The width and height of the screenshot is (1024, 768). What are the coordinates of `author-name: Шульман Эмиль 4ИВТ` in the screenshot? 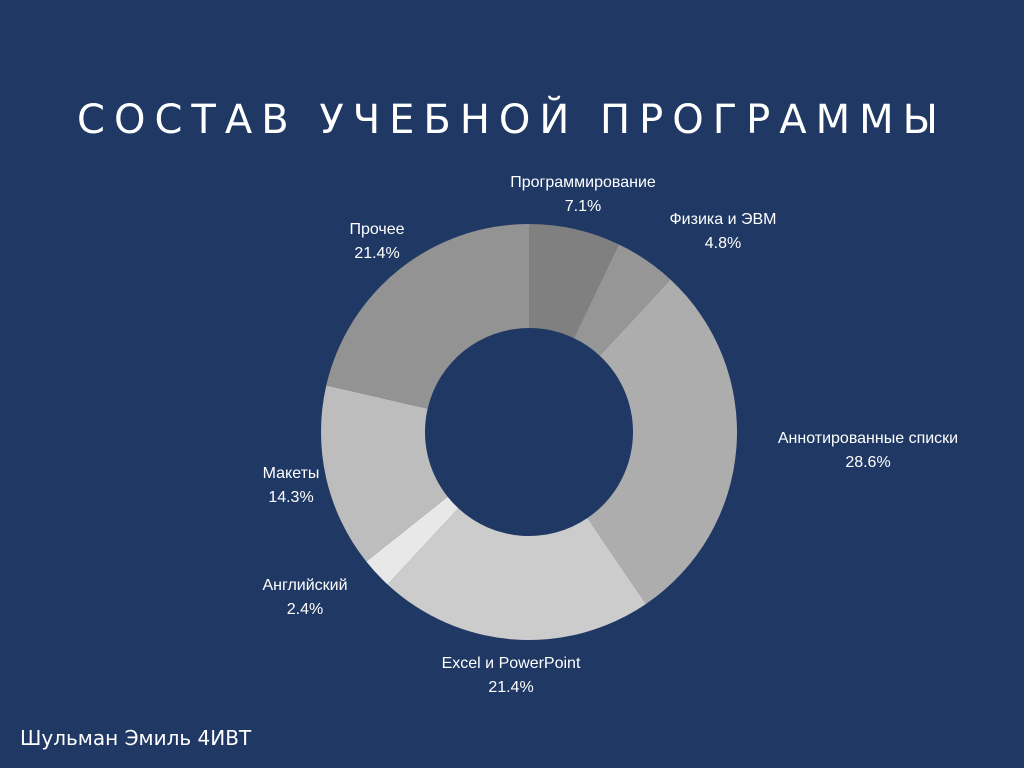 It's located at (136, 738).